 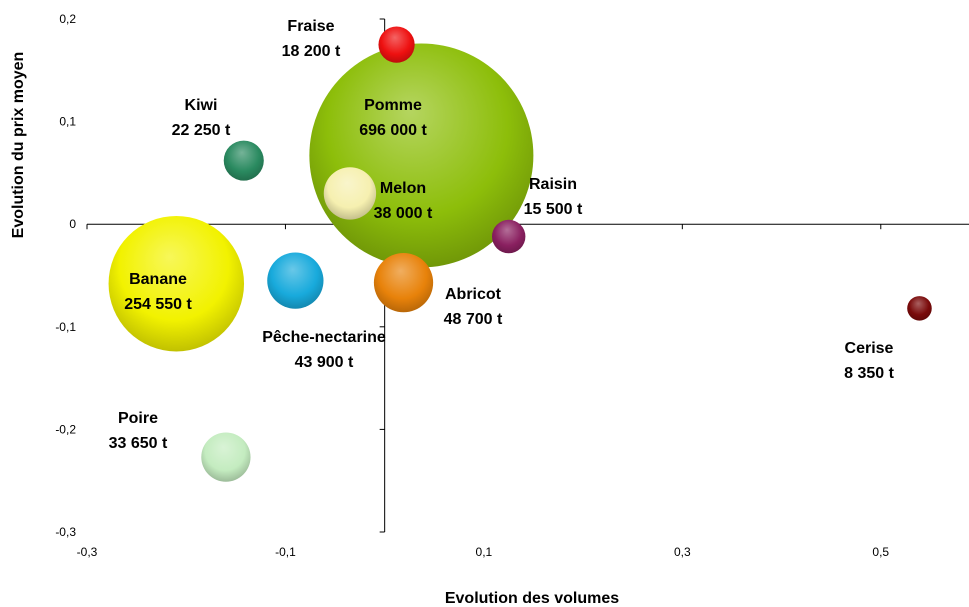 I want to click on label-fraise-name: Fraise, so click(x=310, y=26).